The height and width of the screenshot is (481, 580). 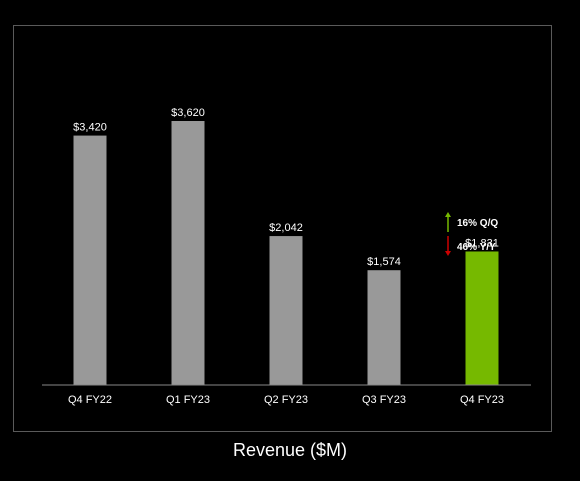 What do you see at coordinates (384, 400) in the screenshot?
I see `x-tick-label: Q3 FY23` at bounding box center [384, 400].